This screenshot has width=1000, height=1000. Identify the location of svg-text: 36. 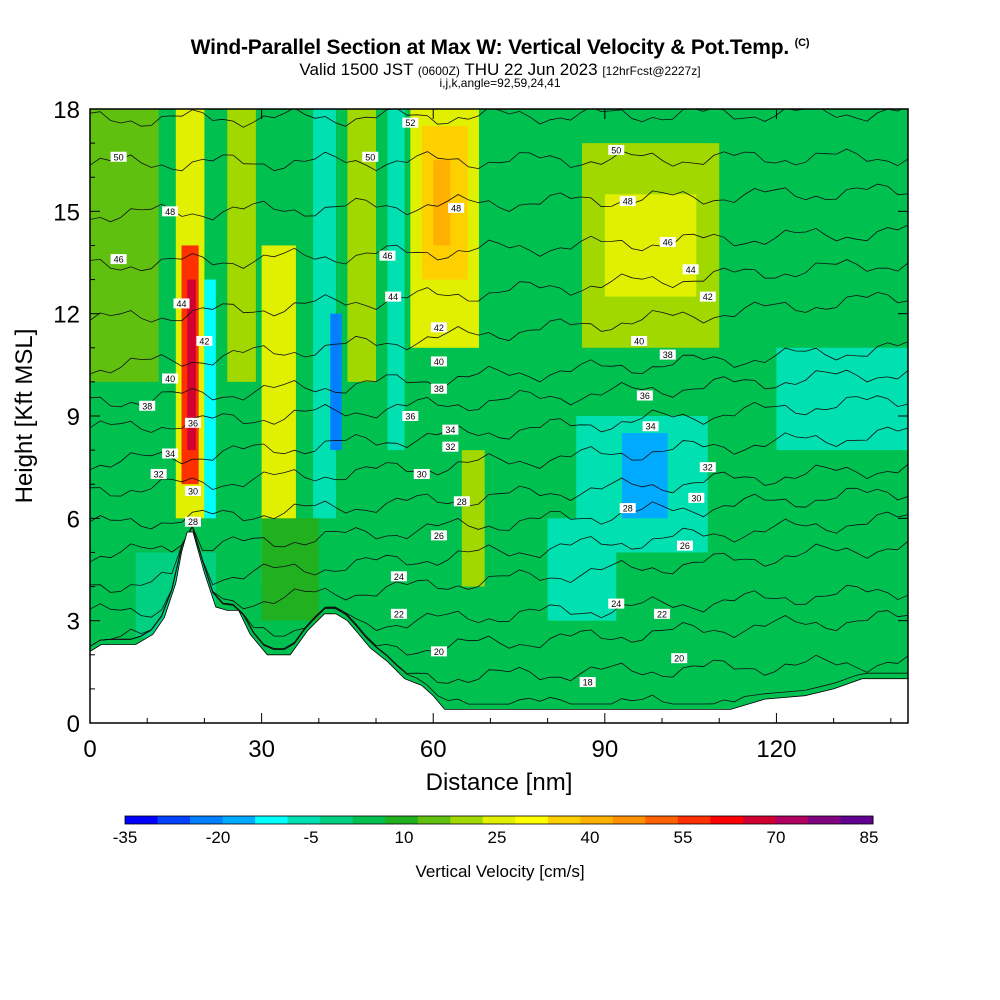
(645, 396).